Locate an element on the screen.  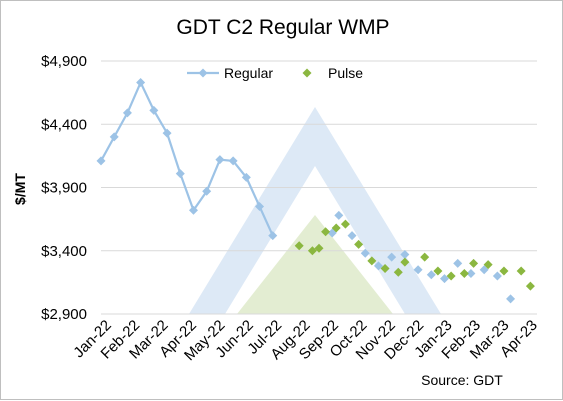
series-line is located at coordinates (187, 158).